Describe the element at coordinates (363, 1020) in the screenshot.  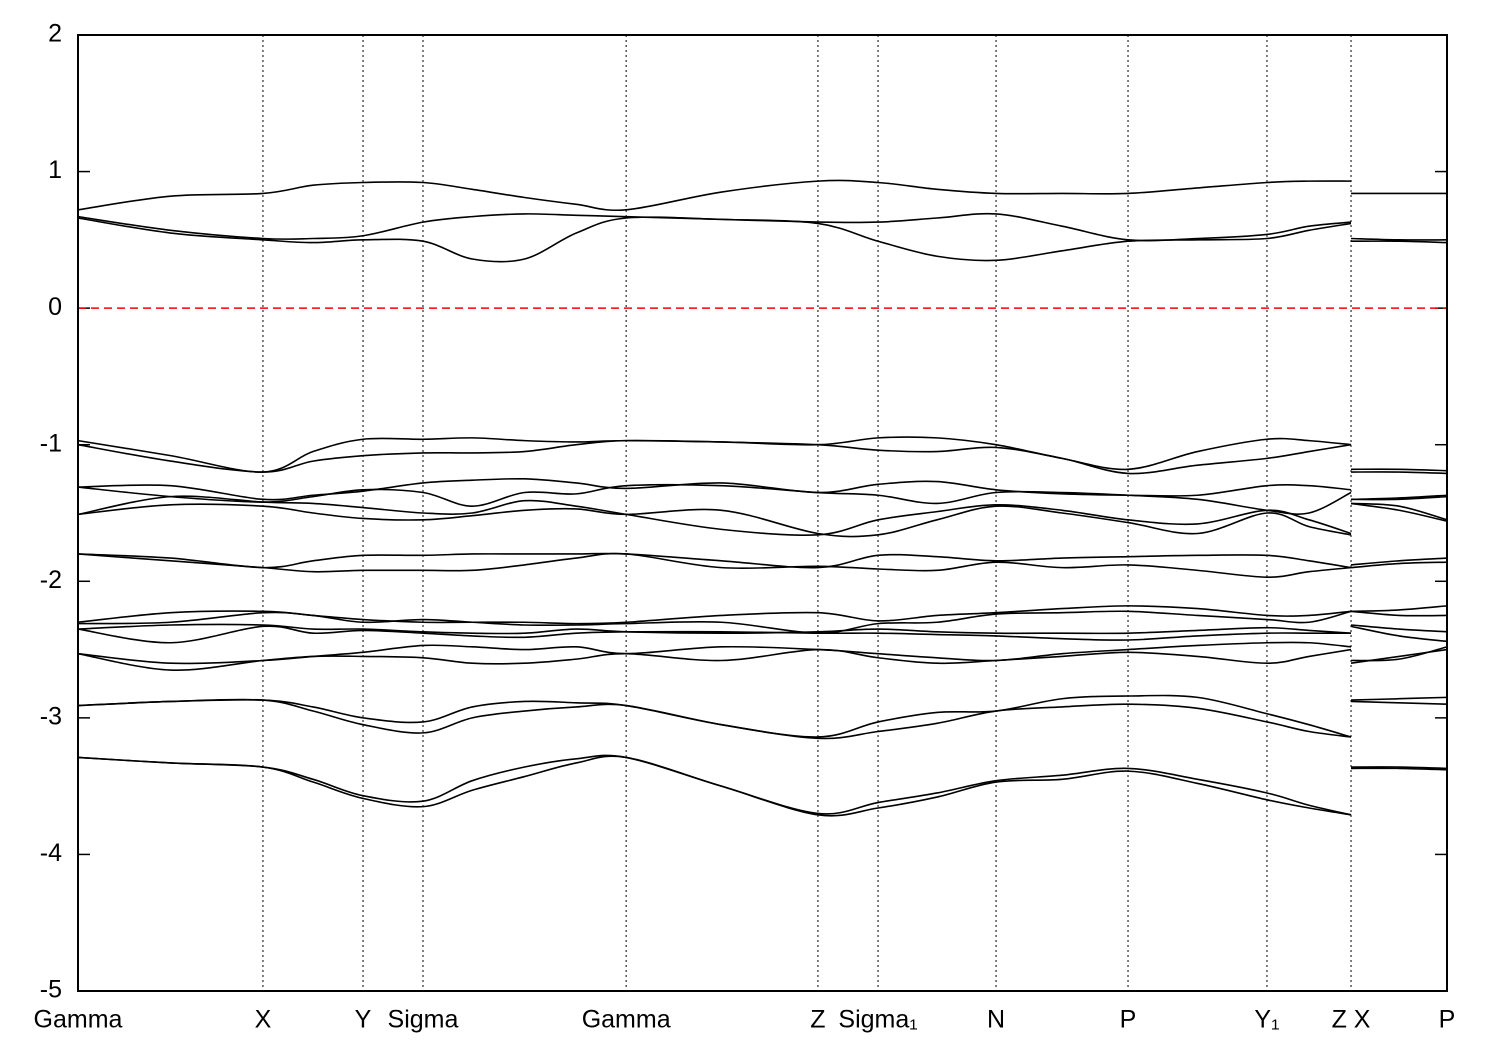
I see `x-tick-label: Y` at that location.